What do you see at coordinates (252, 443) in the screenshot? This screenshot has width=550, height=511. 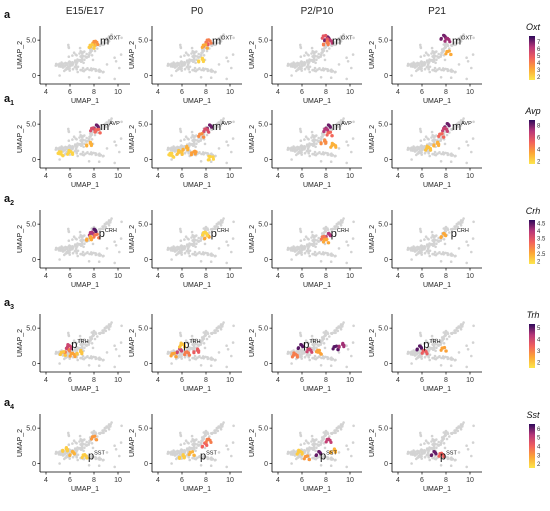 I see `y-axis-title: UMAP_2` at bounding box center [252, 443].